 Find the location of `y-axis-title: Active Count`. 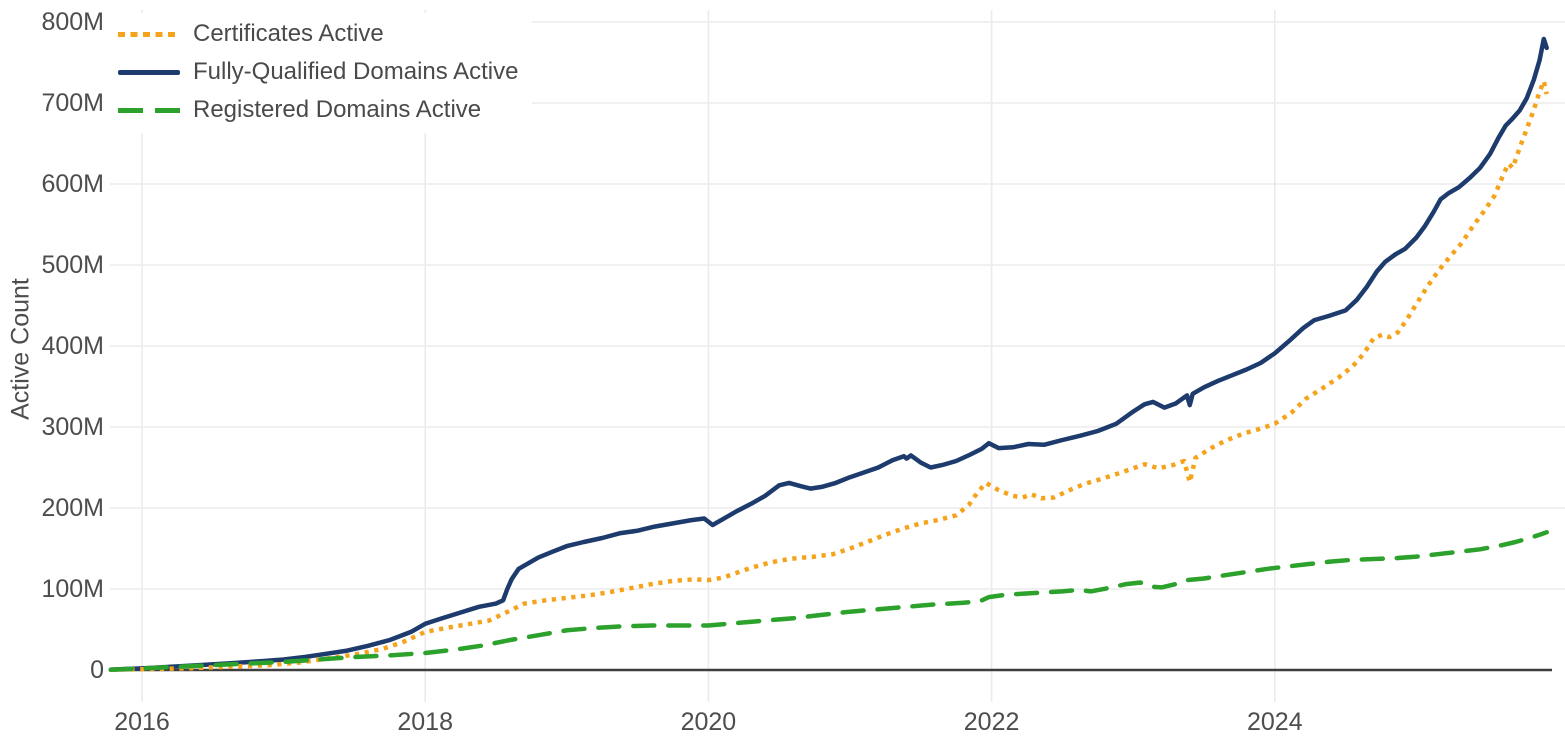

y-axis-title: Active Count is located at coordinates (20, 349).